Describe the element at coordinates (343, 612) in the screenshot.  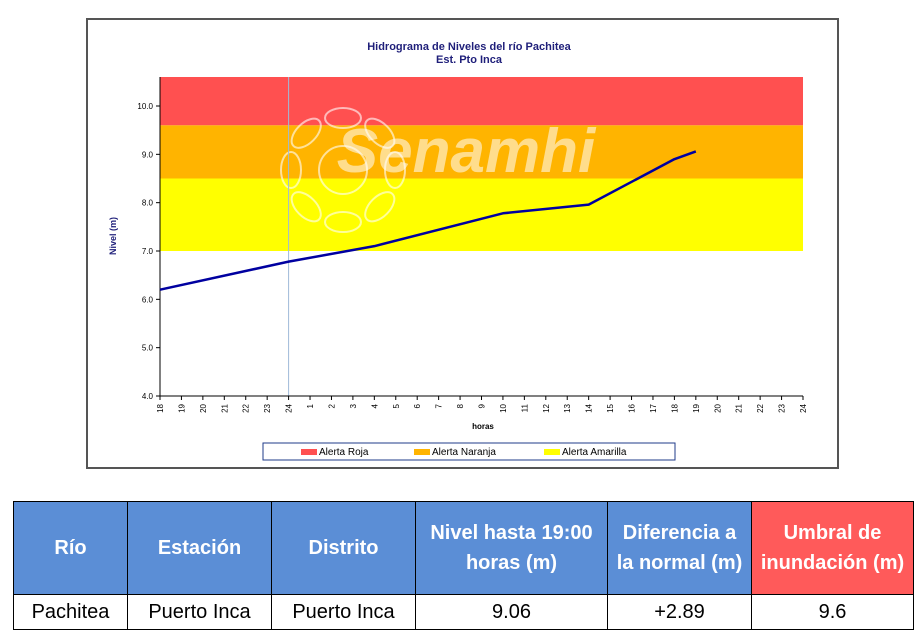
I see `cell-district: Puerto Inca` at that location.